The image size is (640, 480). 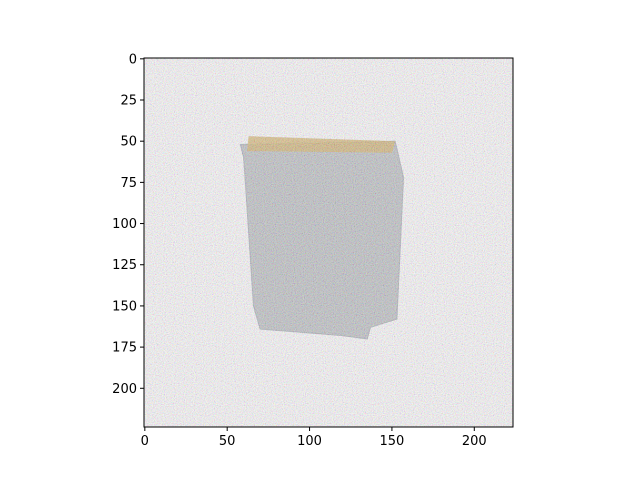 What do you see at coordinates (124, 265) in the screenshot?
I see `y-tick-label: 125` at bounding box center [124, 265].